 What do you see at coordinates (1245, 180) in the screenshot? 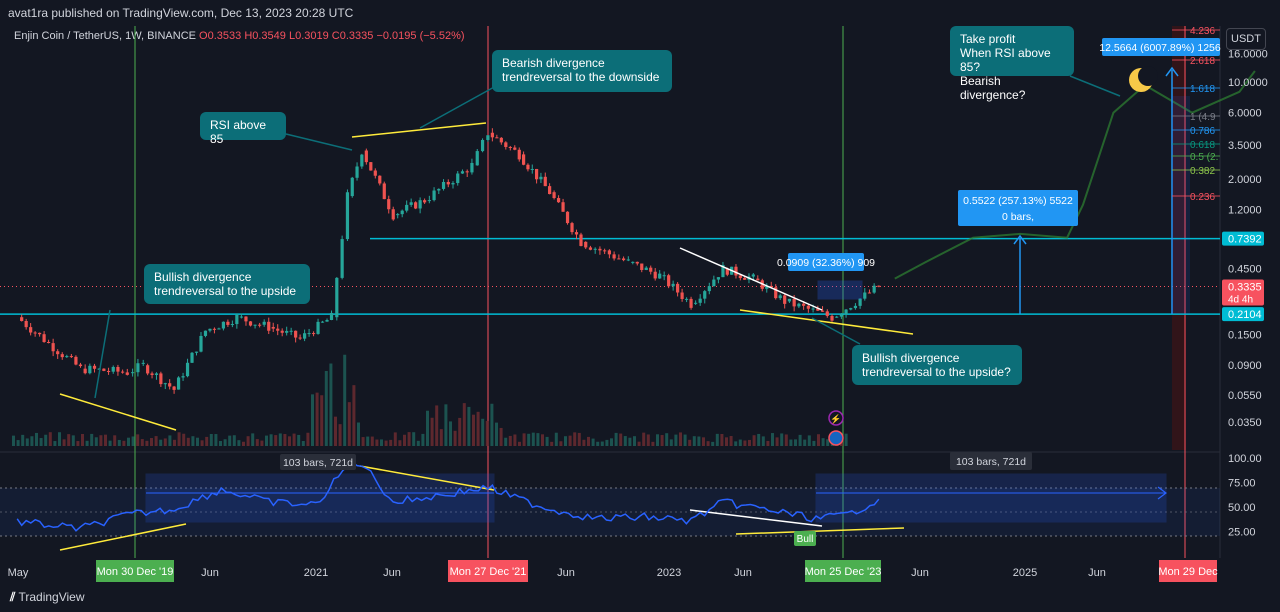
I see `price-tick-label: 2.0000` at bounding box center [1245, 180].